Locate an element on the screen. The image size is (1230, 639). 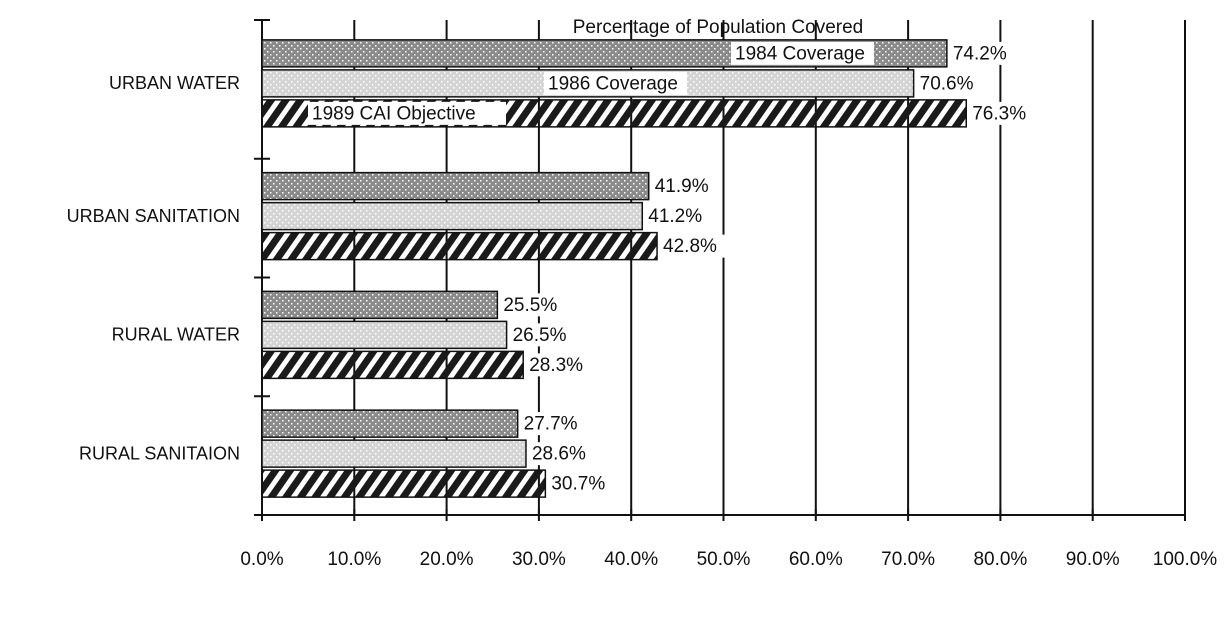
value-label: 70.6% is located at coordinates (947, 83).